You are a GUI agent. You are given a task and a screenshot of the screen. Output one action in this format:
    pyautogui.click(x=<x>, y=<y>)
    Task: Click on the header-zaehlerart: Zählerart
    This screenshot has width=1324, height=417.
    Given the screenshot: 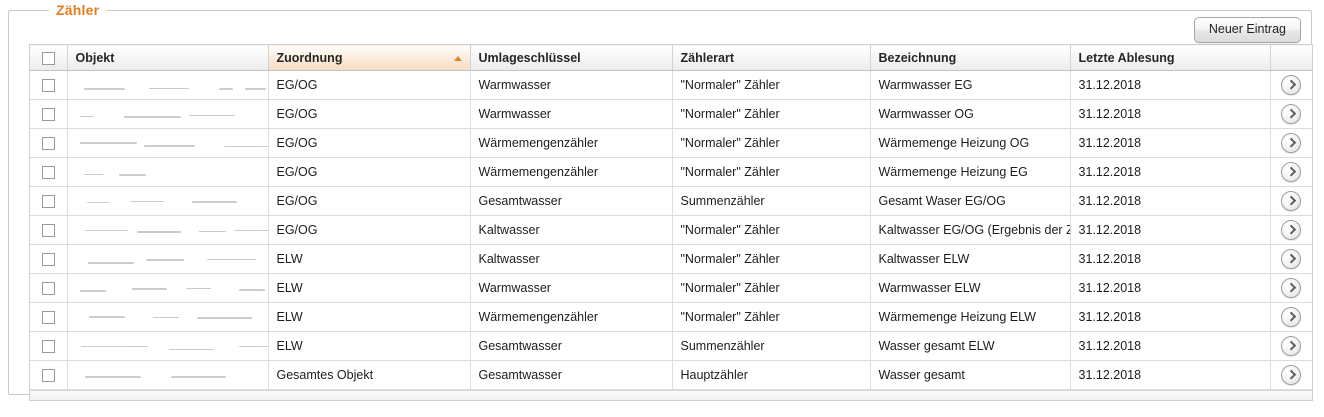 What is the action you would take?
    pyautogui.click(x=771, y=57)
    